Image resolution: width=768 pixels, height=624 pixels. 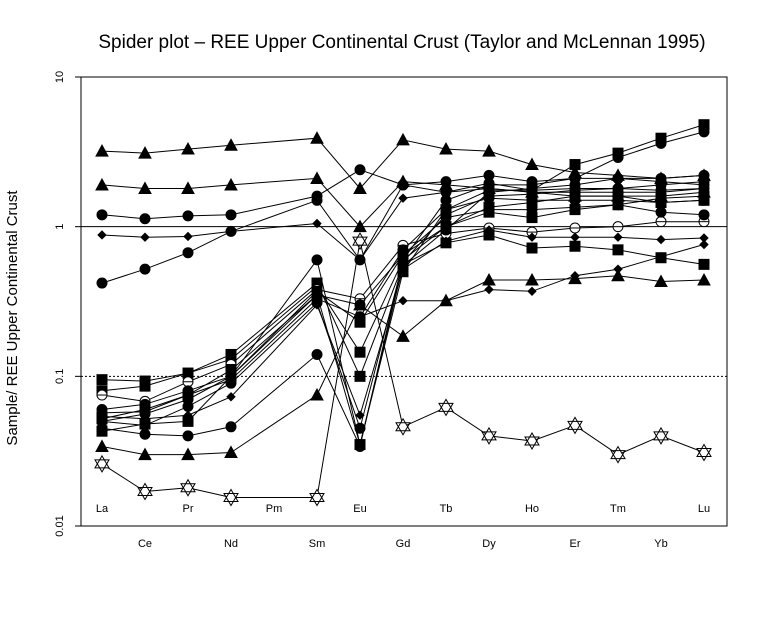 What do you see at coordinates (704, 509) in the screenshot?
I see `x-tick-label-lu: Lu` at bounding box center [704, 509].